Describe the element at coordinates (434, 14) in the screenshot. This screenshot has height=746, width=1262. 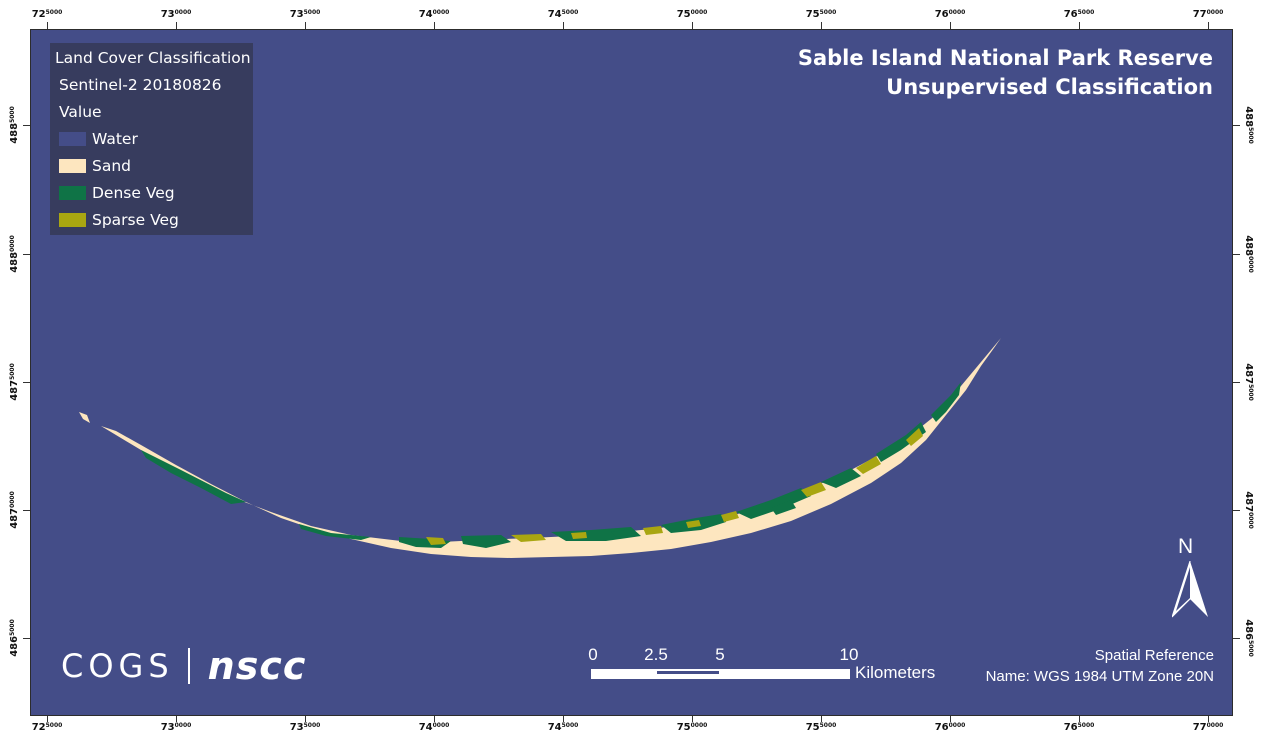
I see `x-tick-label-top: 740000` at that location.